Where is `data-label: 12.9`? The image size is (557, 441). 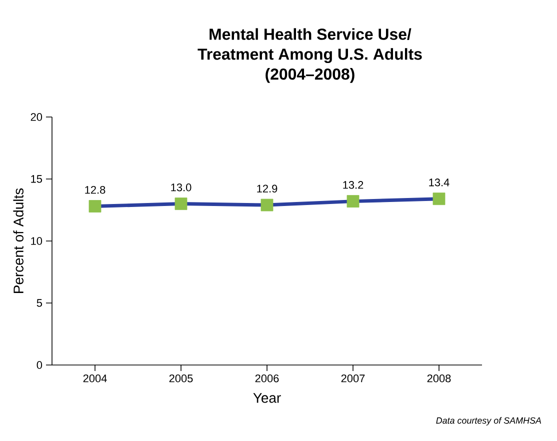 data-label: 12.9 is located at coordinates (267, 188).